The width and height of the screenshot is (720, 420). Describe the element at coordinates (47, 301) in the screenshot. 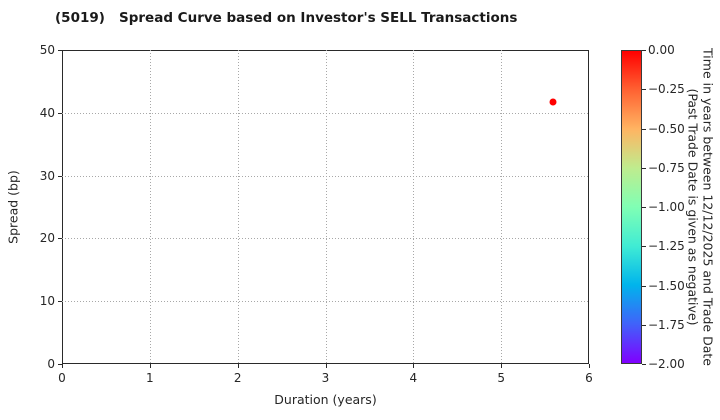

I see `y-tick-label: 10` at that location.